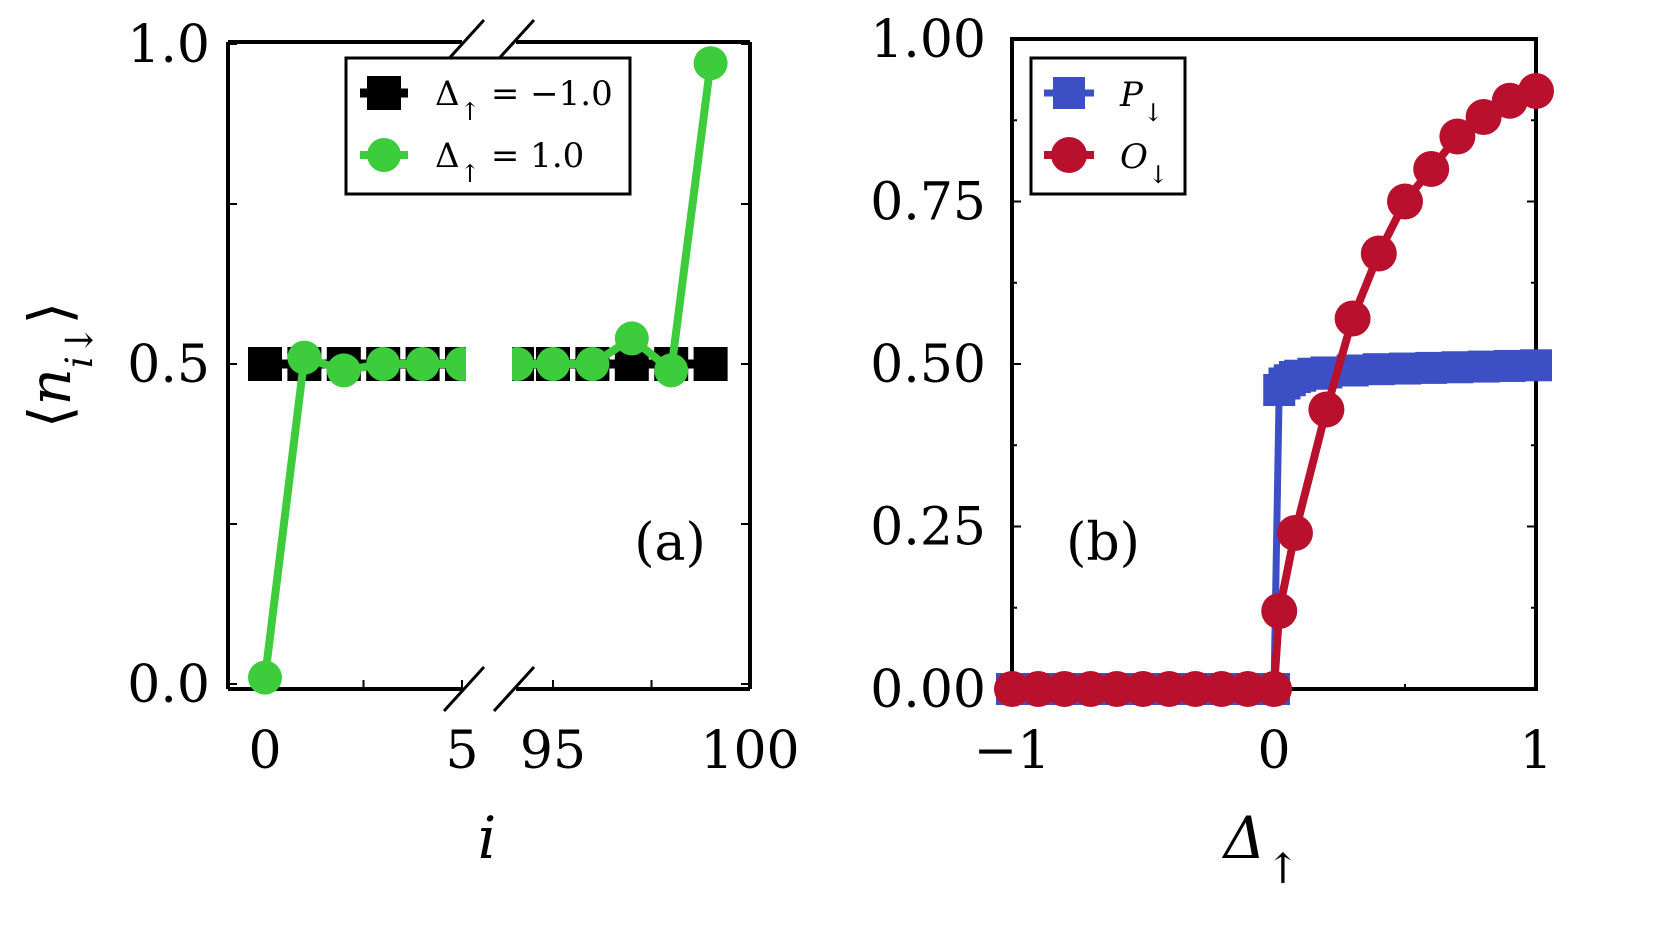 Image resolution: width=1659 pixels, height=940 pixels. What do you see at coordinates (928, 528) in the screenshot?
I see `y-tick-label: 0.25` at bounding box center [928, 528].